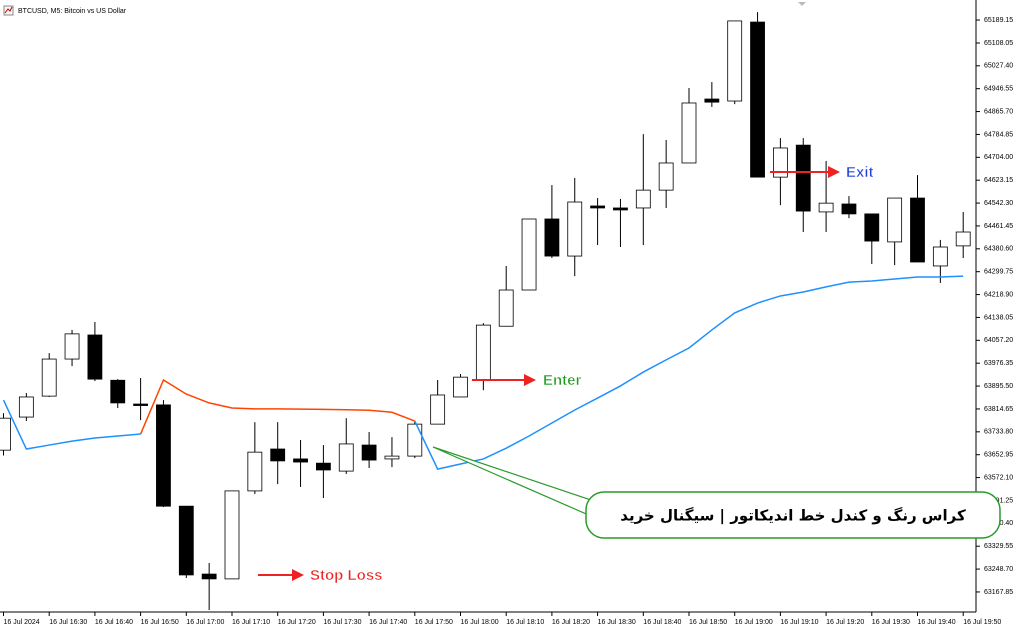  I want to click on annotation-label: Stop Loss, so click(346, 575).